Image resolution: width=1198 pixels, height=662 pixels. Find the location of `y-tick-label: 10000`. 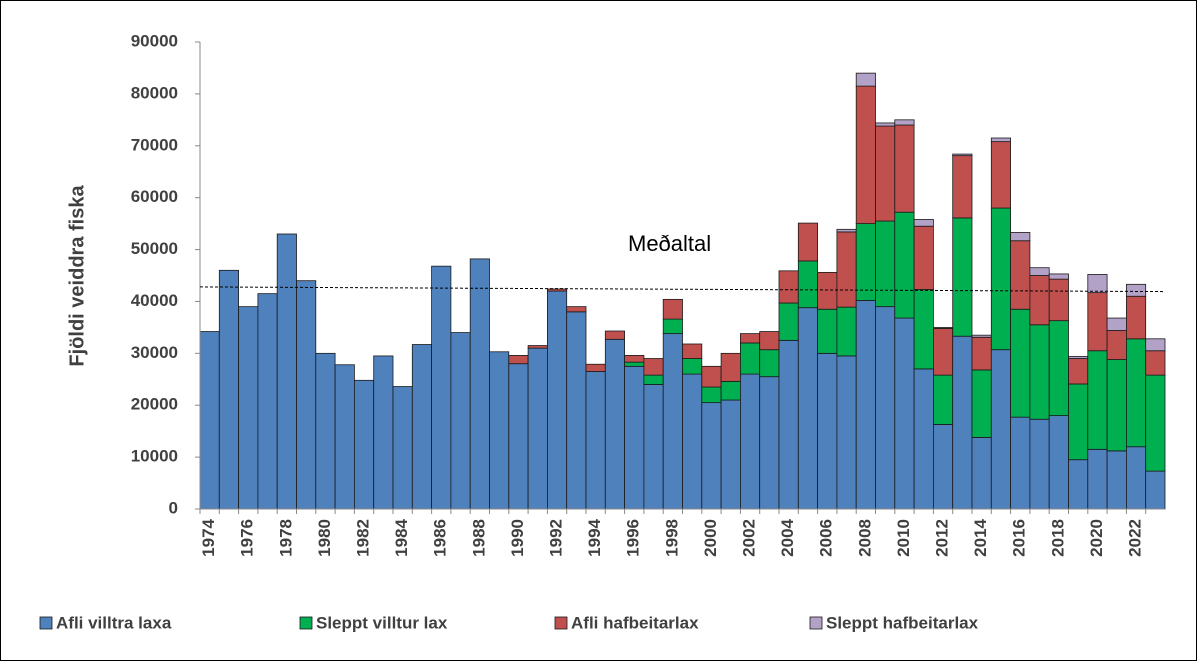

y-tick-label: 10000 is located at coordinates (154, 456).